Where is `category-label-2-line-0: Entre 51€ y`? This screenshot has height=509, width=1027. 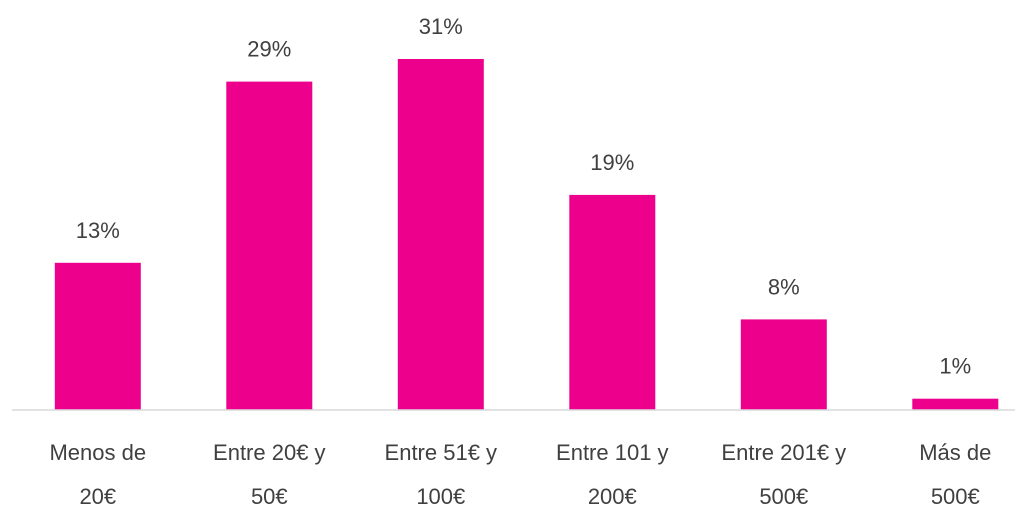
category-label-2-line-0: Entre 51€ y is located at coordinates (441, 452).